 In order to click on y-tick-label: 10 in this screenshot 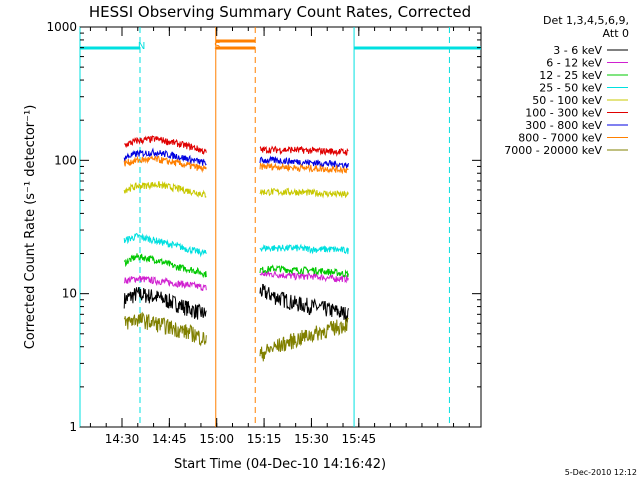, I will do `click(69, 294)`.